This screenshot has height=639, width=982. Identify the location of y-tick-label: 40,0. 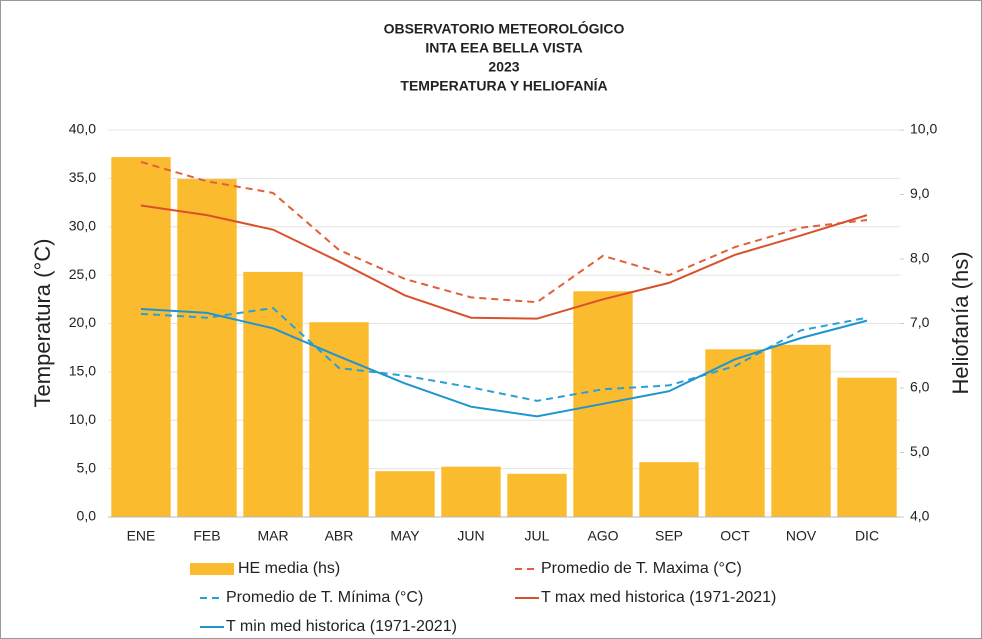
(82, 129).